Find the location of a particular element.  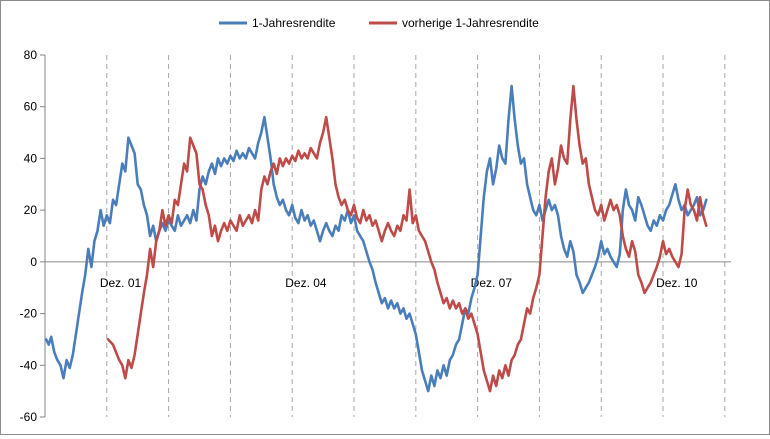

legend-label-series-1: 1-Jahresrendite is located at coordinates (294, 23).